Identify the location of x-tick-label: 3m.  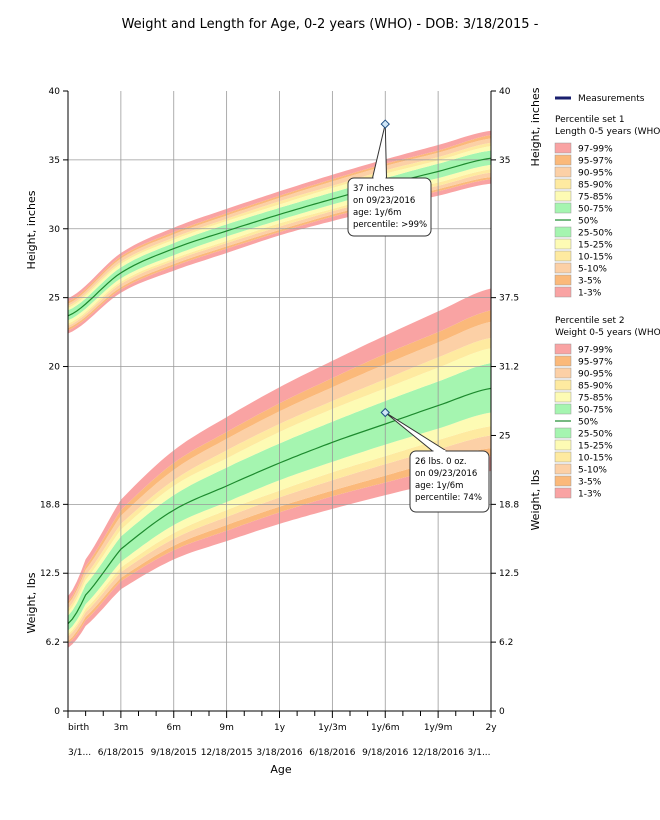
(121, 728).